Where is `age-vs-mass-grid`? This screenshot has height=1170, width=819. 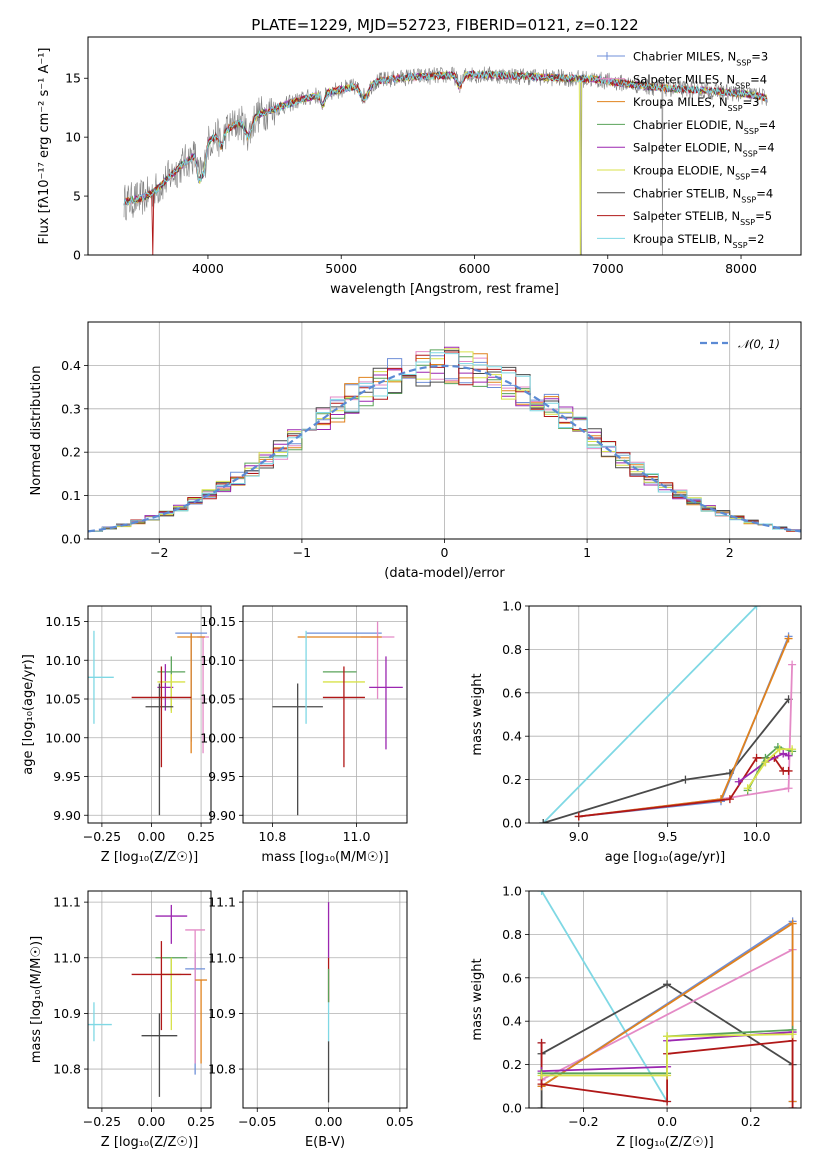 age-vs-mass-grid is located at coordinates (325, 714).